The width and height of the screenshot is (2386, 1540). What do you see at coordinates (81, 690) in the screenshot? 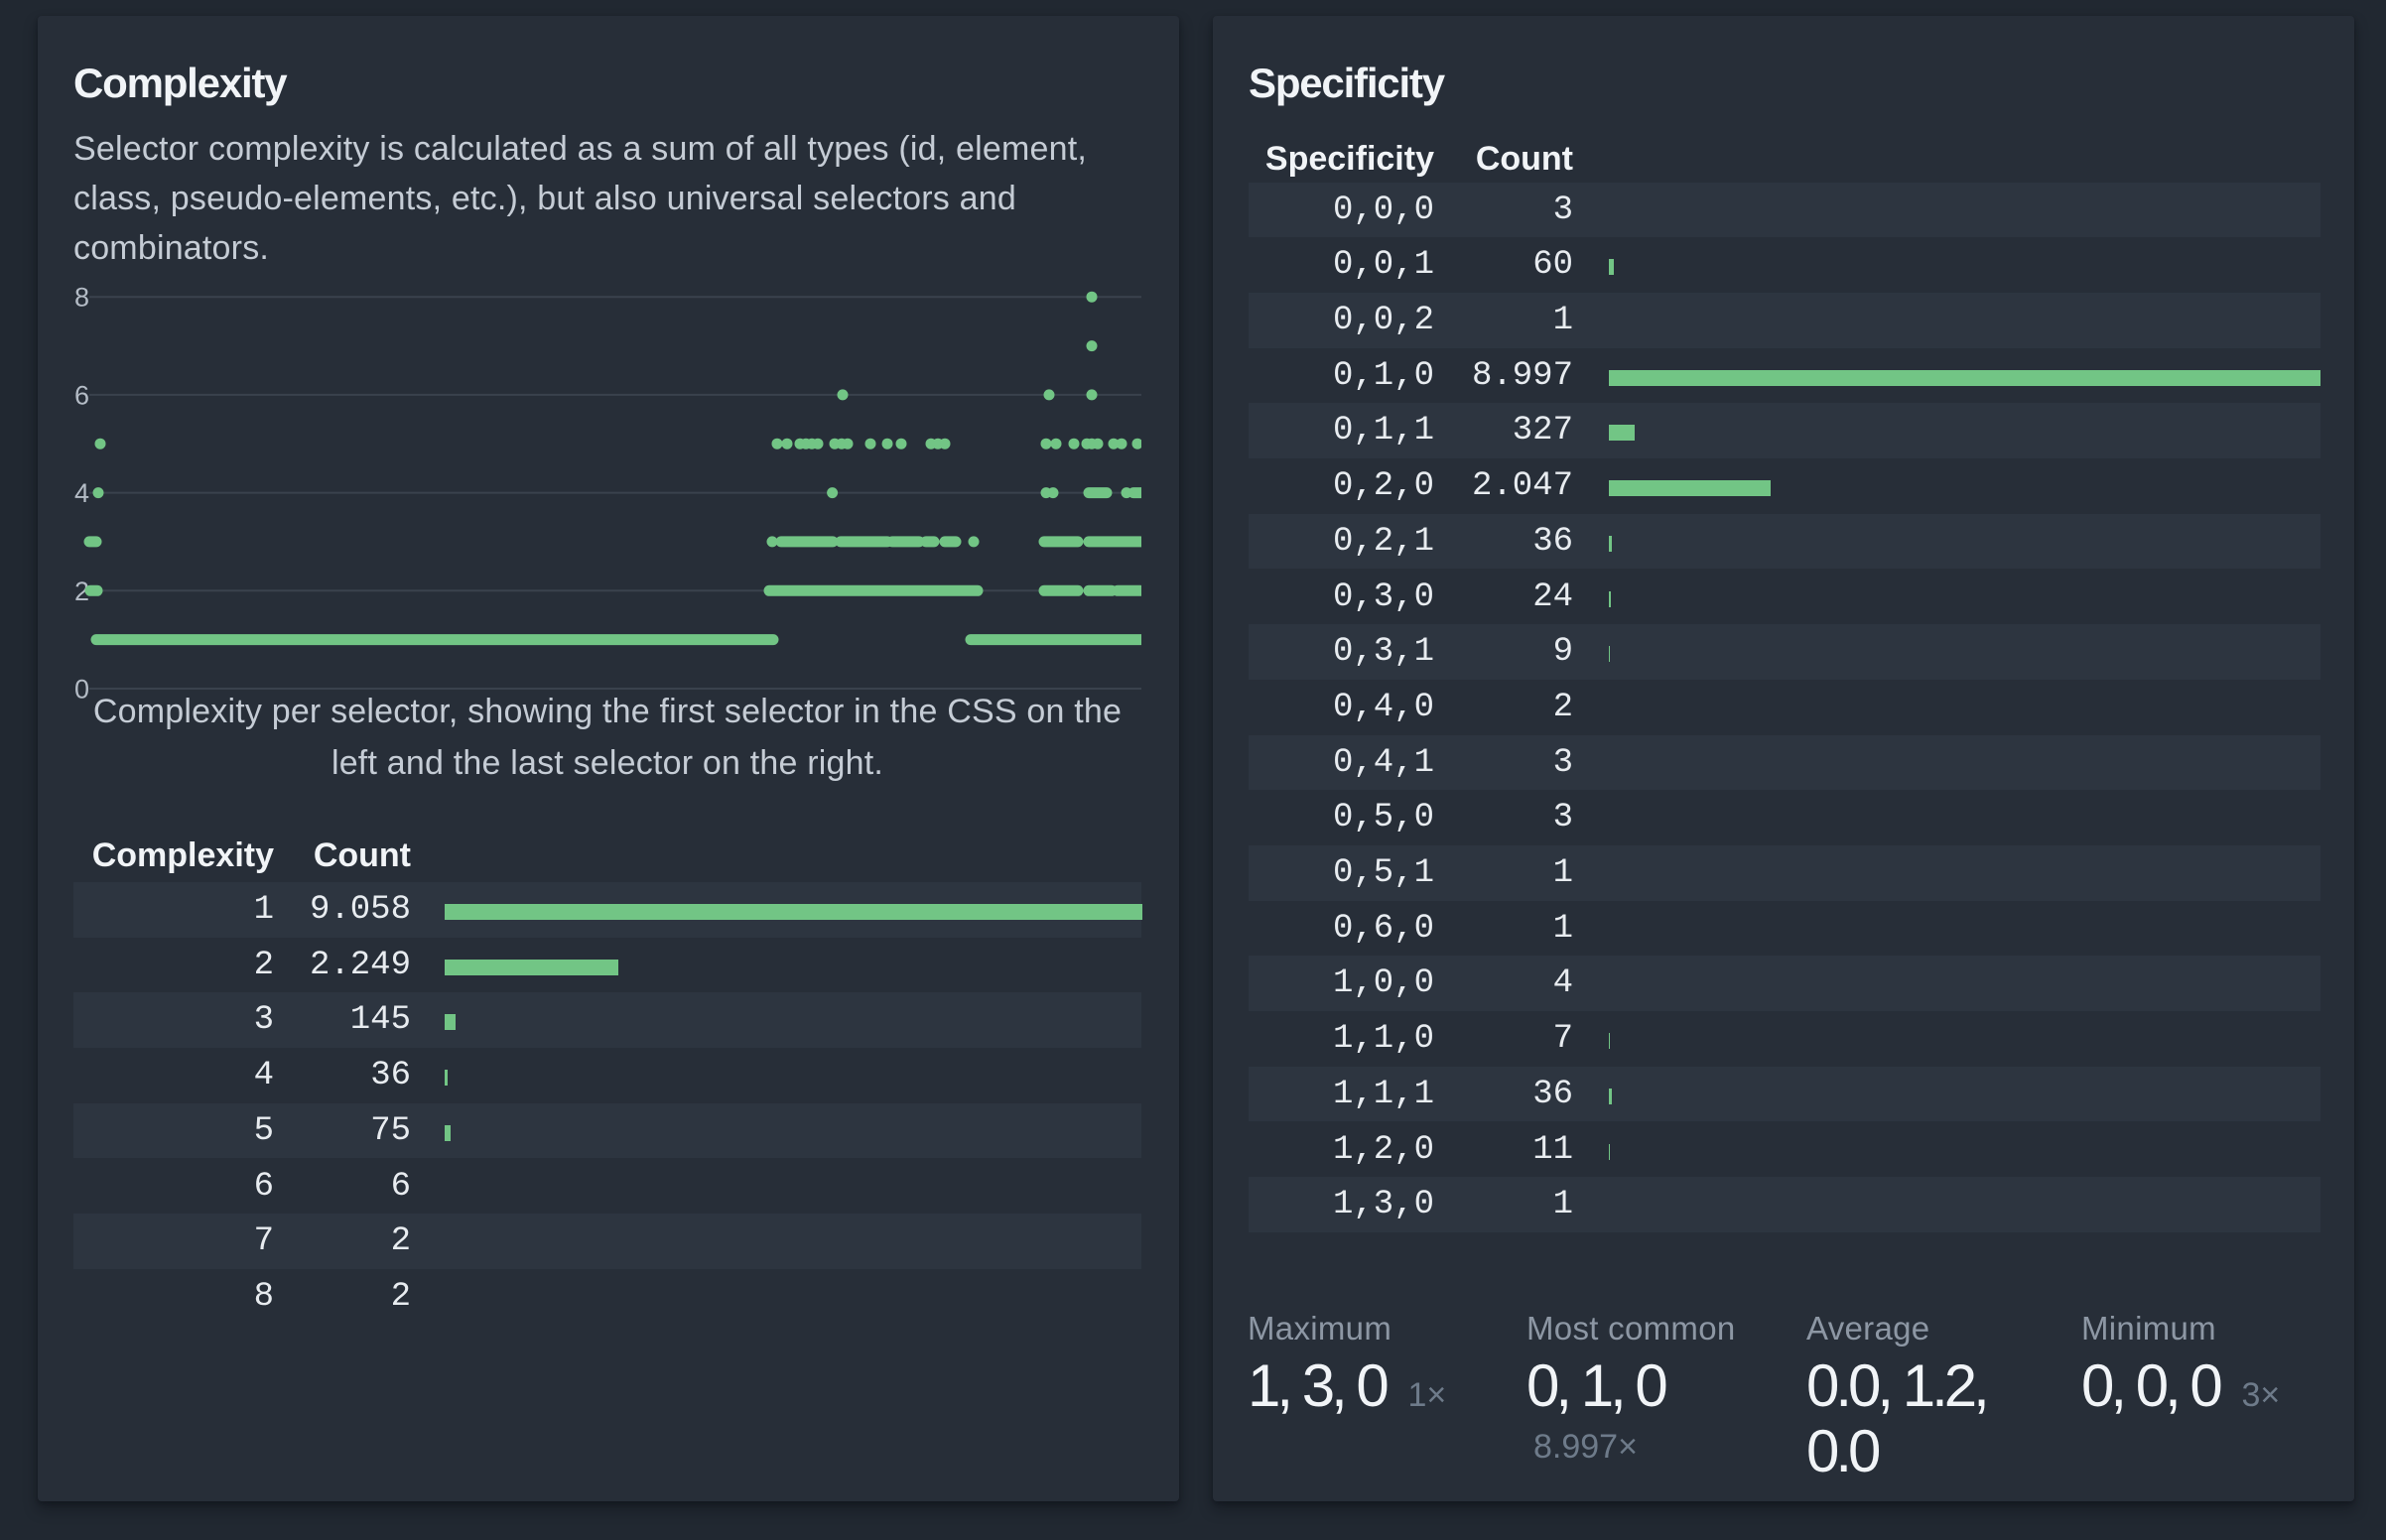
I see `svg-text: 0` at bounding box center [81, 690].